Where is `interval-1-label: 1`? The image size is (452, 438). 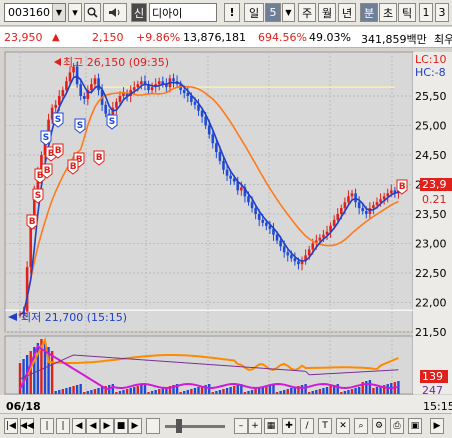 interval-1-label: 1 is located at coordinates (426, 12).